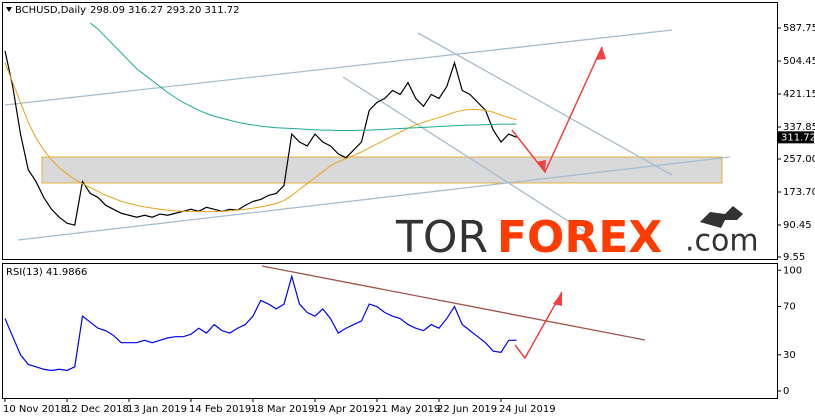  Describe the element at coordinates (46, 272) in the screenshot. I see `rsi-title: RSI(13) 41.9866` at that location.